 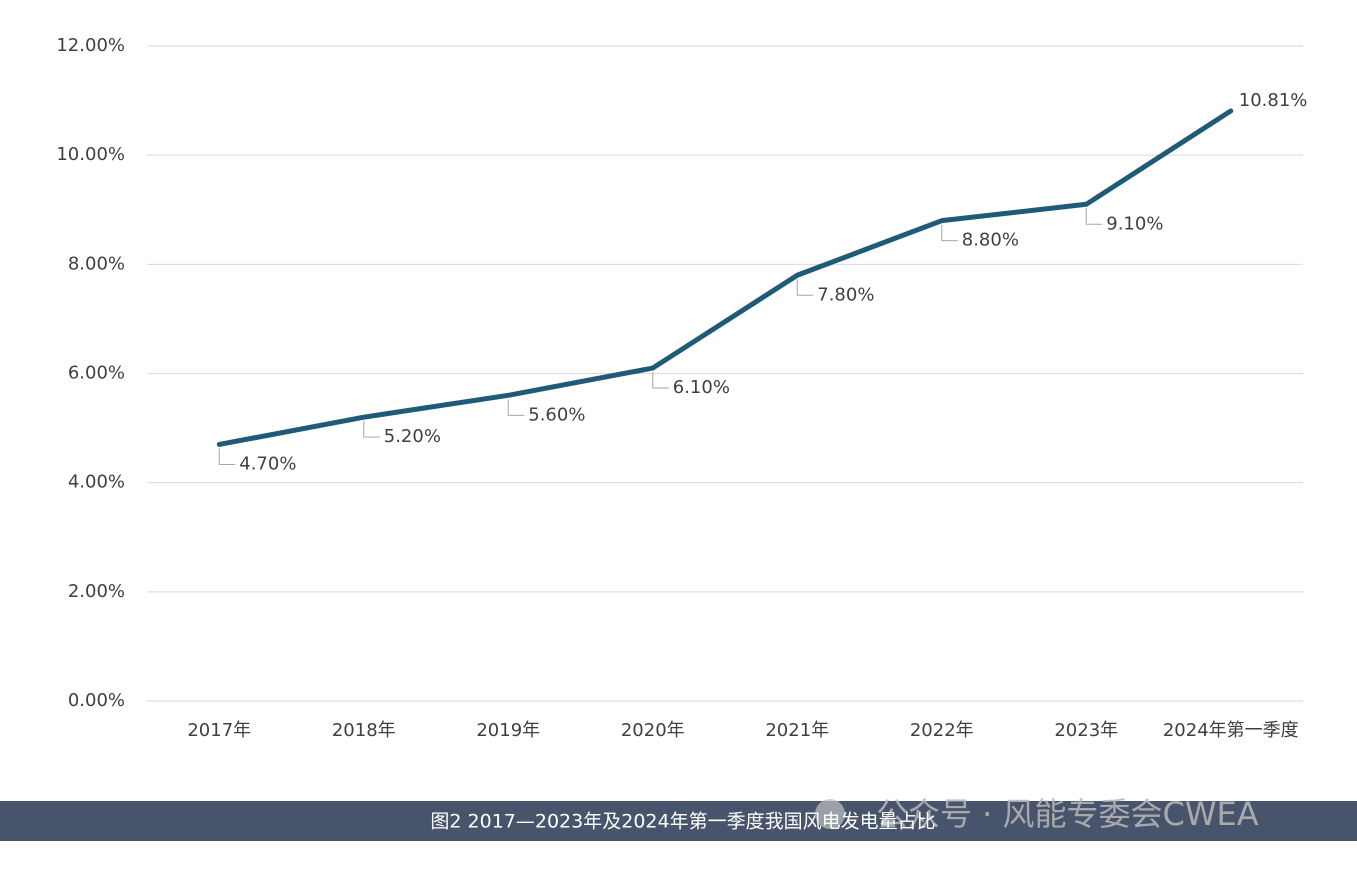 What do you see at coordinates (1067, 814) in the screenshot?
I see `watermark: 公众号 · 风能专委会CWEA` at bounding box center [1067, 814].